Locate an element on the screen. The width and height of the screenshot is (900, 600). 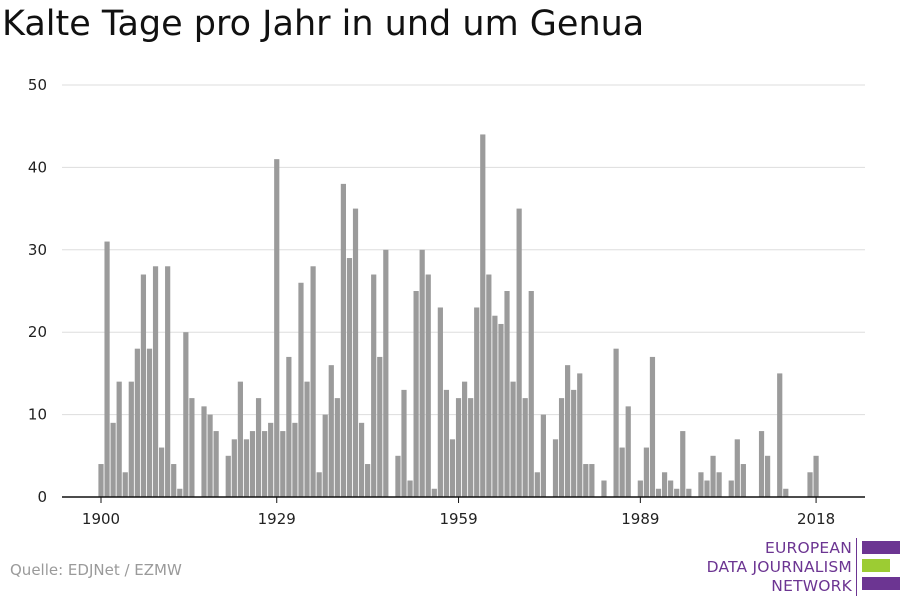
logo-bar-purple-top is located at coordinates (881, 547).